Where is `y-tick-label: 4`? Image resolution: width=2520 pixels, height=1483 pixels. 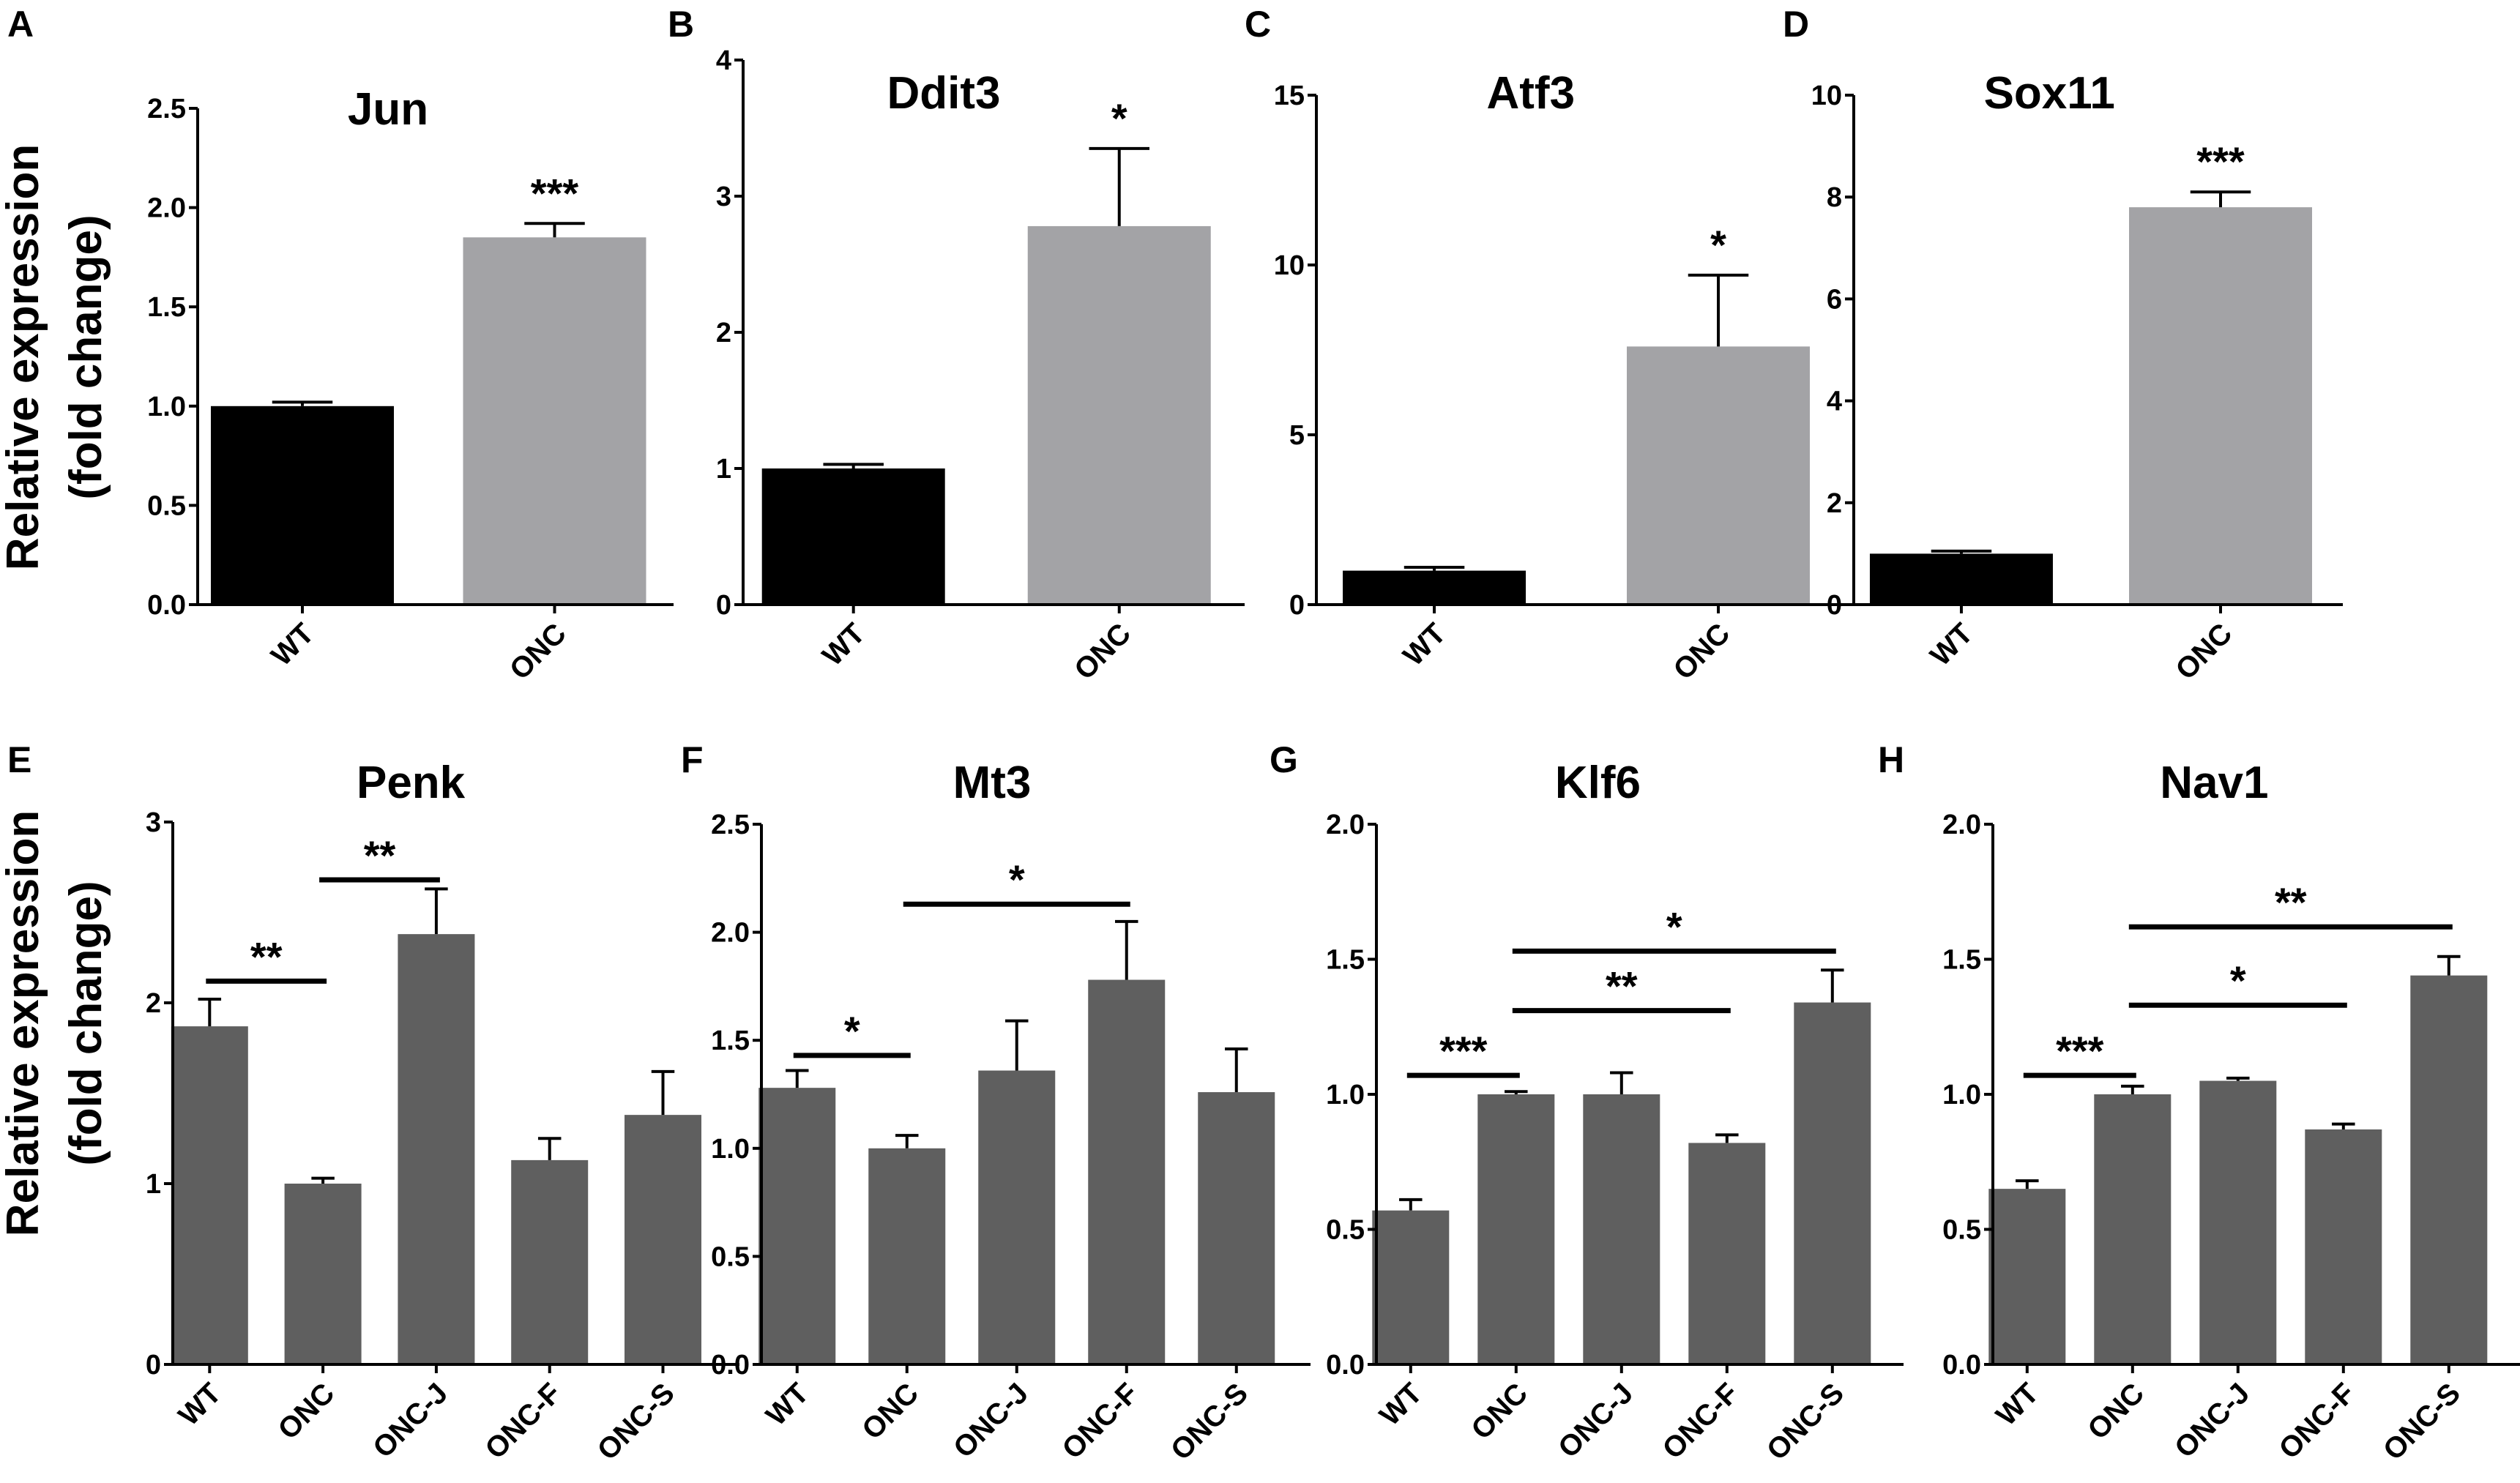
y-tick-label: 4 is located at coordinates (723, 60).